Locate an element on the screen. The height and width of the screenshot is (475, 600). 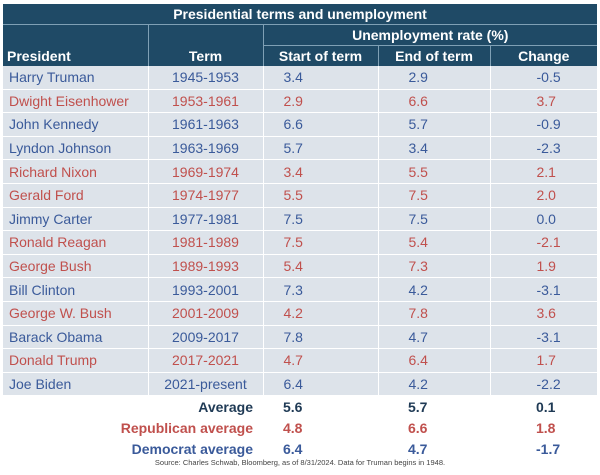
table-row: Joe Biden 2021-present 6.4 4.2 -2.2 is located at coordinates (300, 384).